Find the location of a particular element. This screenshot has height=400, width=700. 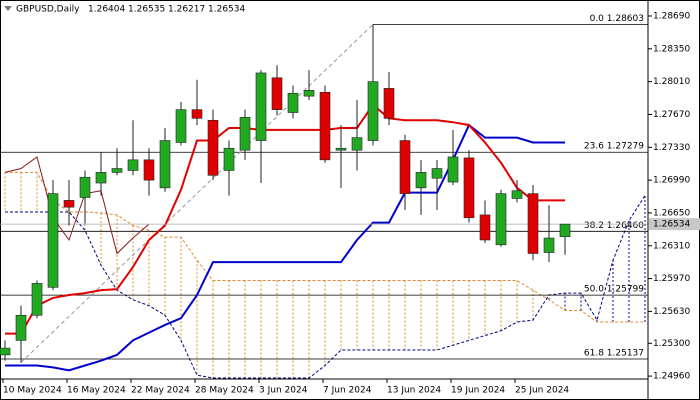

y-tick-label: 1.27670 is located at coordinates (671, 115).